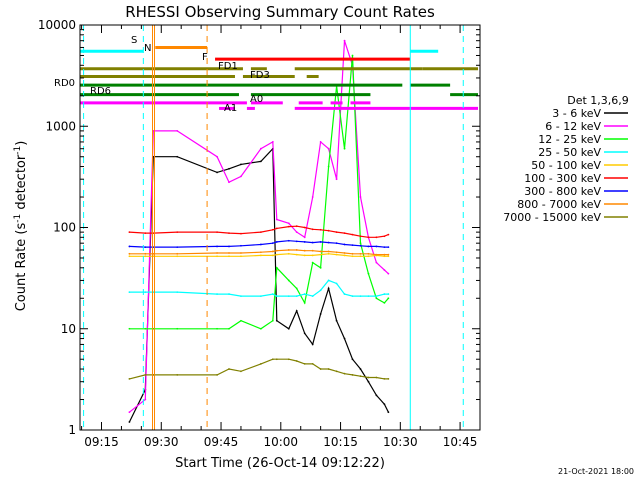 This screenshot has width=640, height=480. I want to click on legend-label-7: 300 - 800 keV, so click(562, 191).